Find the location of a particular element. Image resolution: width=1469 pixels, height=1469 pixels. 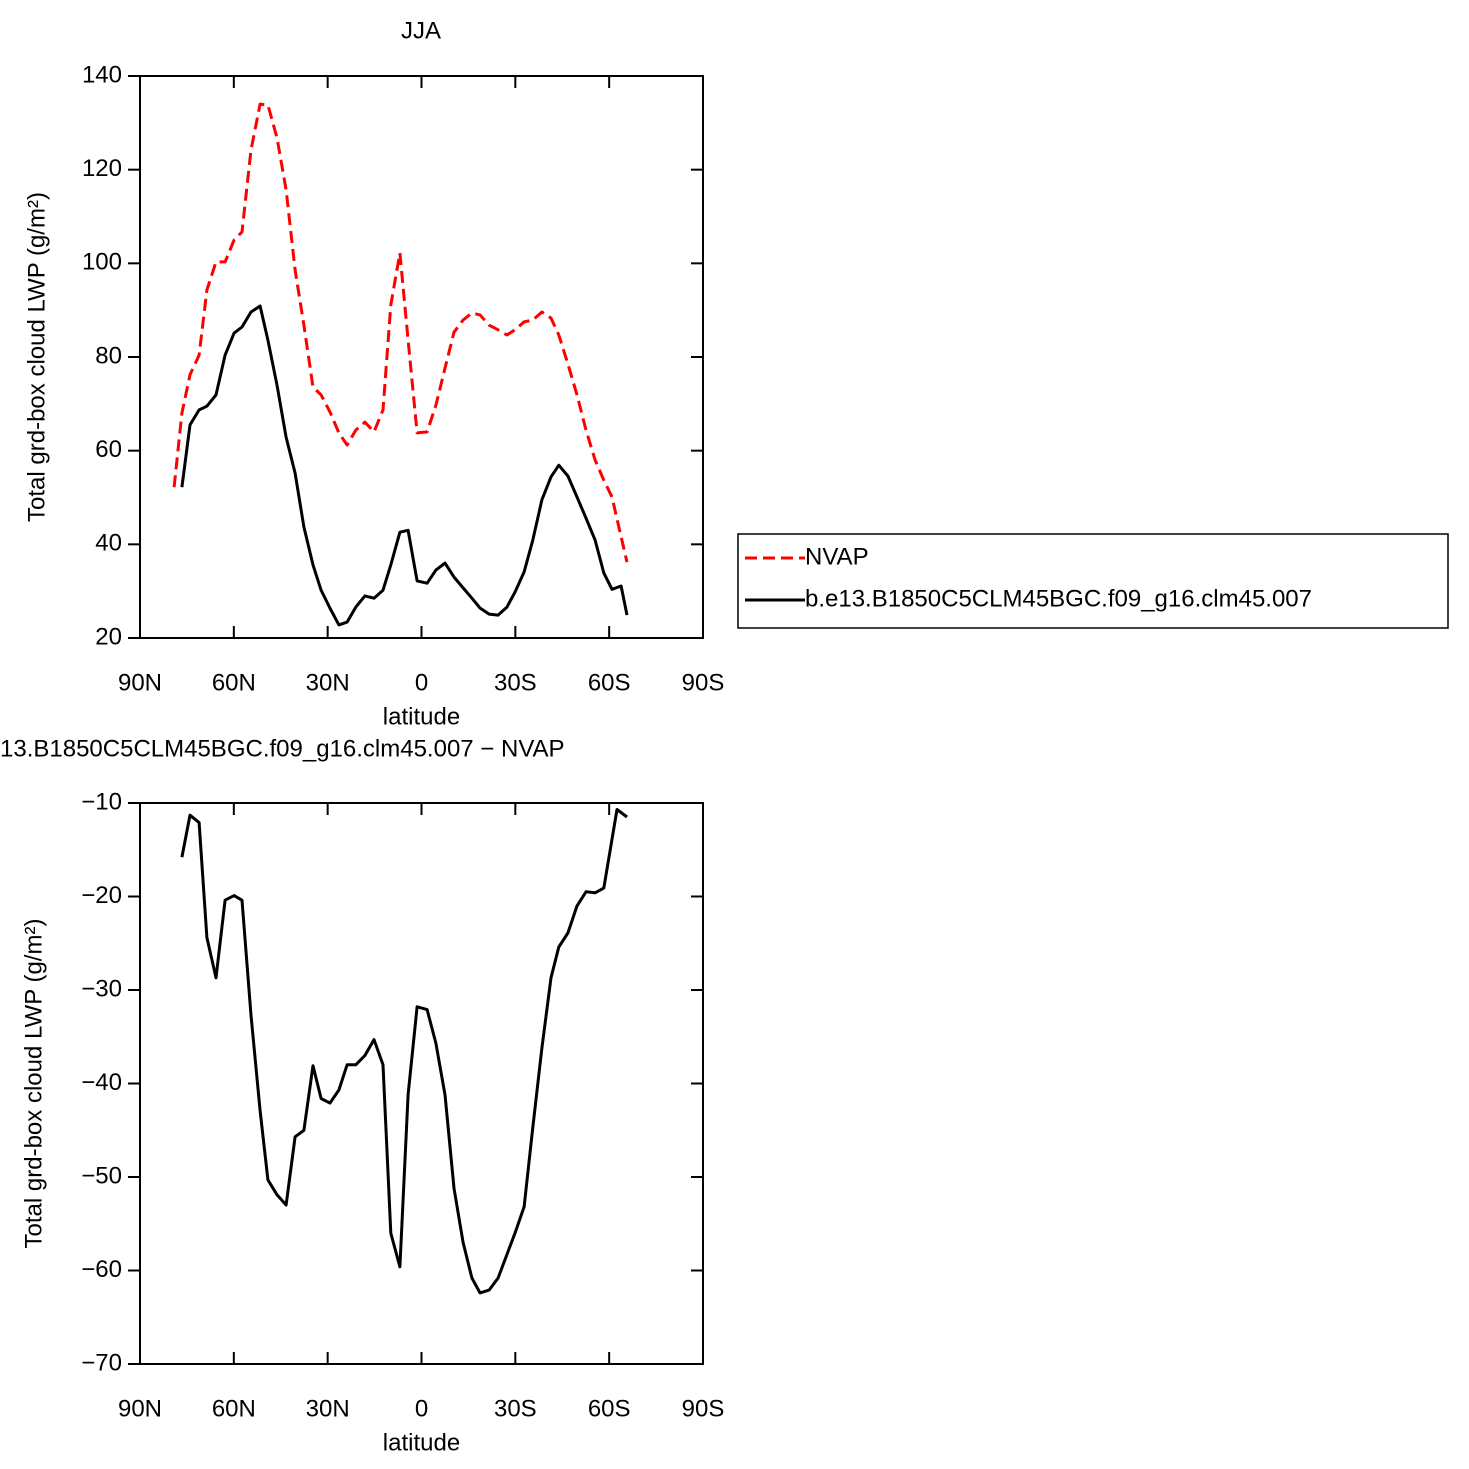

legend-box is located at coordinates (1093, 581).